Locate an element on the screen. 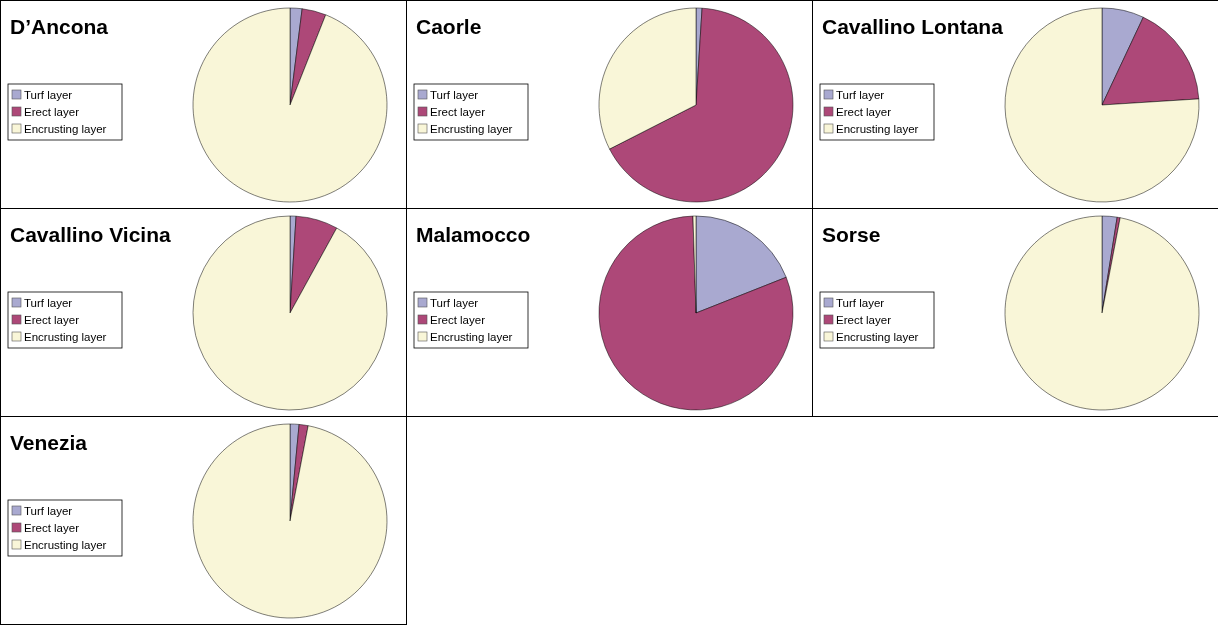 The height and width of the screenshot is (626, 1218). chart-title: Venezia is located at coordinates (49, 442).